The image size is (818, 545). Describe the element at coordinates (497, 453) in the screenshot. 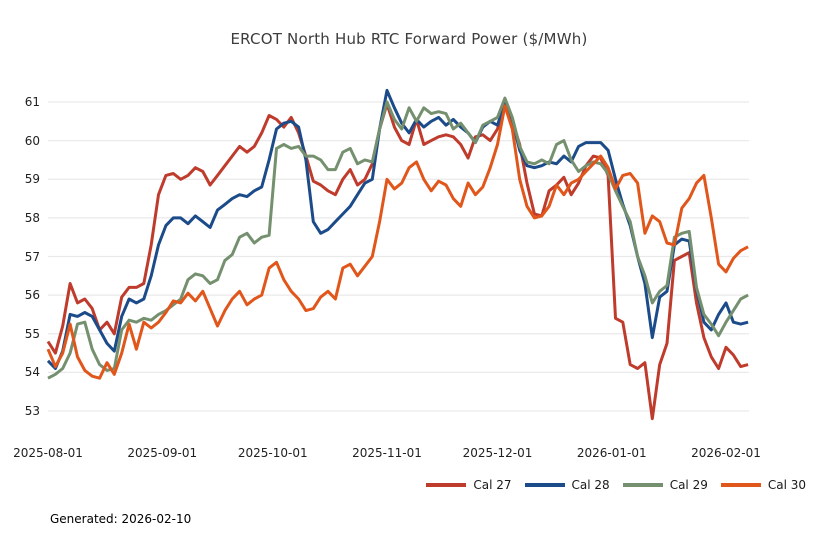

I see `x-tick-label: 2025-12-01` at that location.